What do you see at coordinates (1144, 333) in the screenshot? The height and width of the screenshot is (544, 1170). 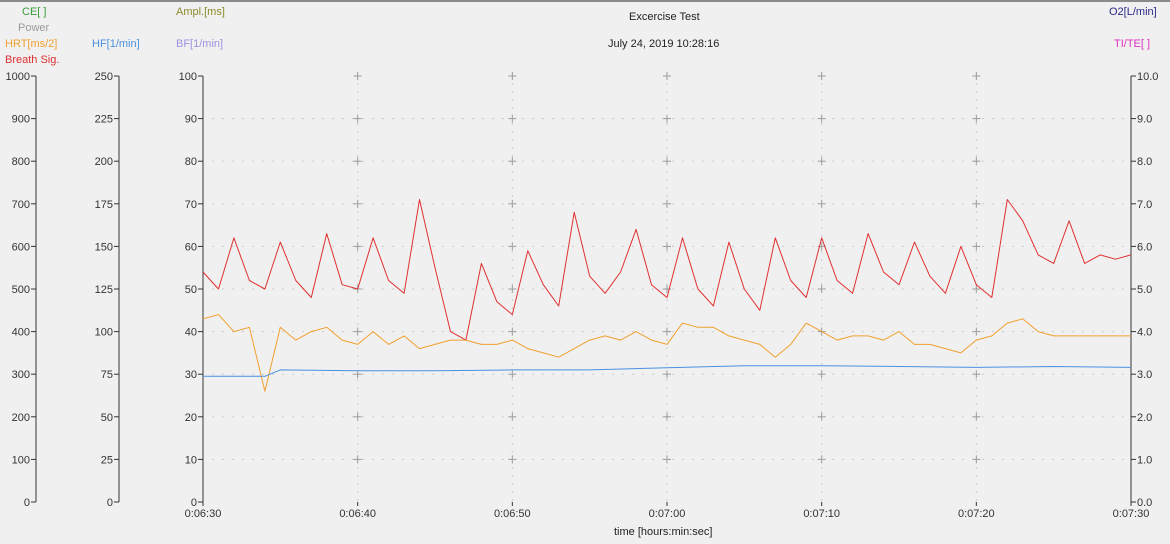 I see `y-tick-label: 4.0` at bounding box center [1144, 333].